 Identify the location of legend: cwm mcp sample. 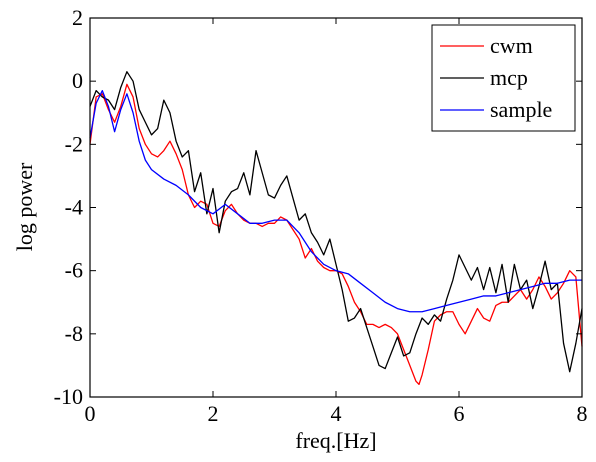
(503, 78).